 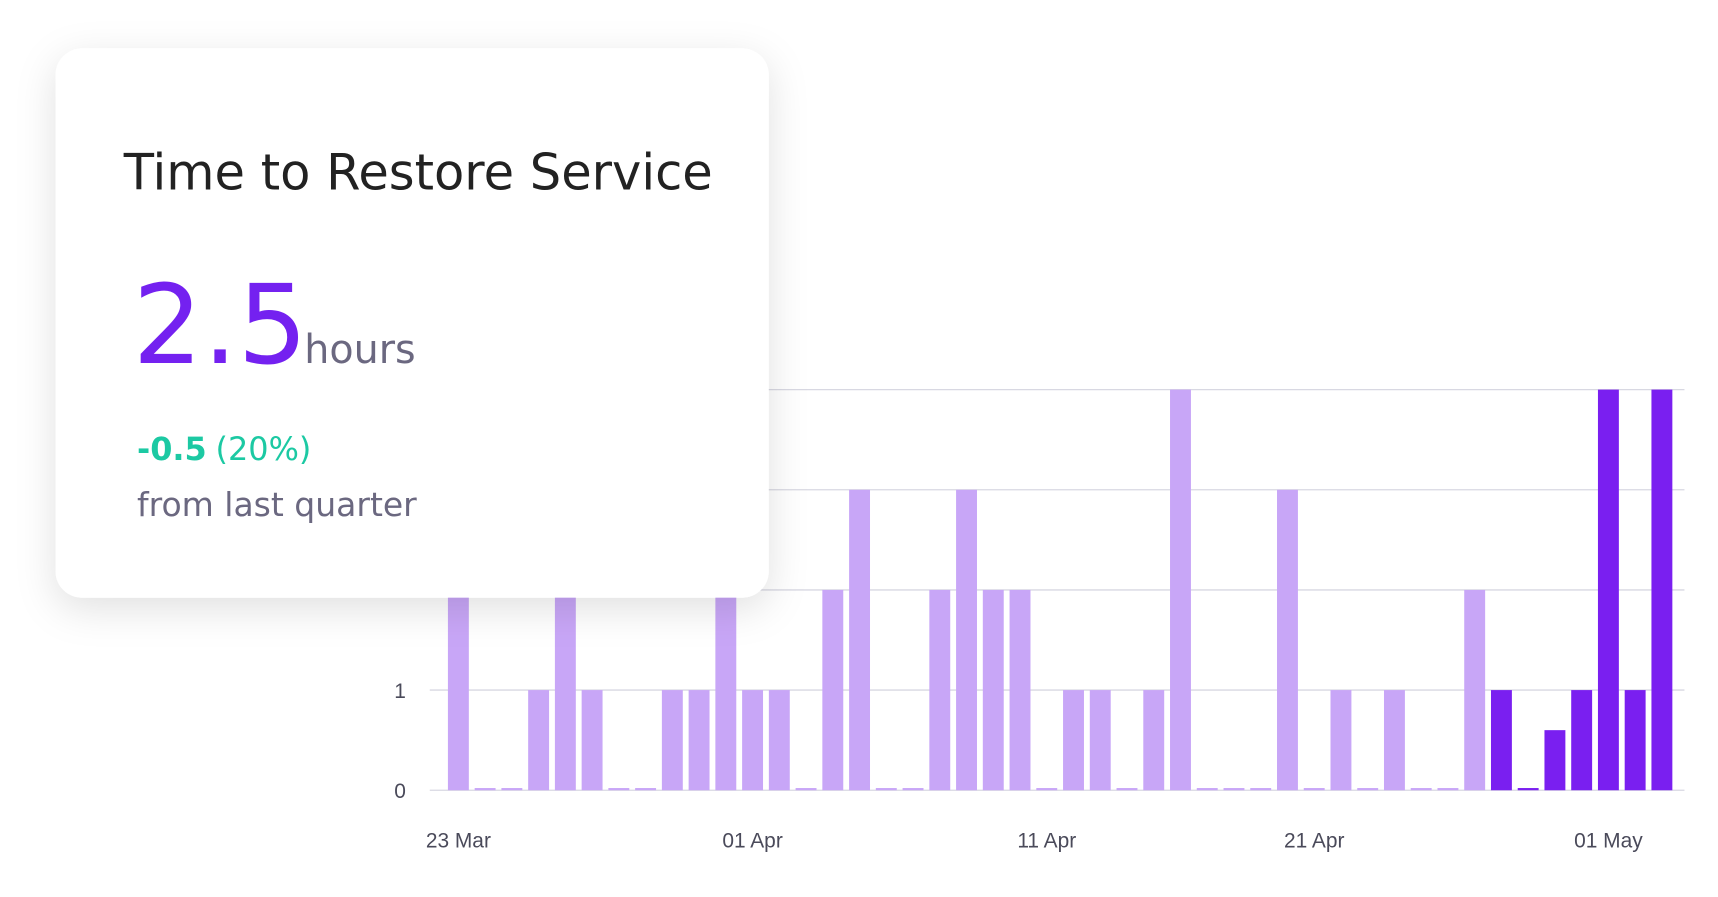 I want to click on x-tick-label: 01 Apr, so click(x=752, y=840).